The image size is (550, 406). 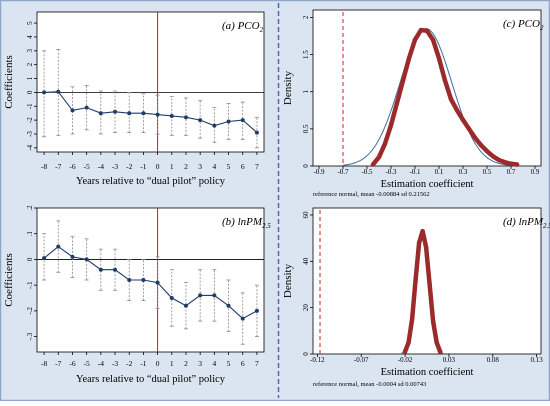 I want to click on panel-label: (d) lnPM2.5, so click(x=526, y=223).